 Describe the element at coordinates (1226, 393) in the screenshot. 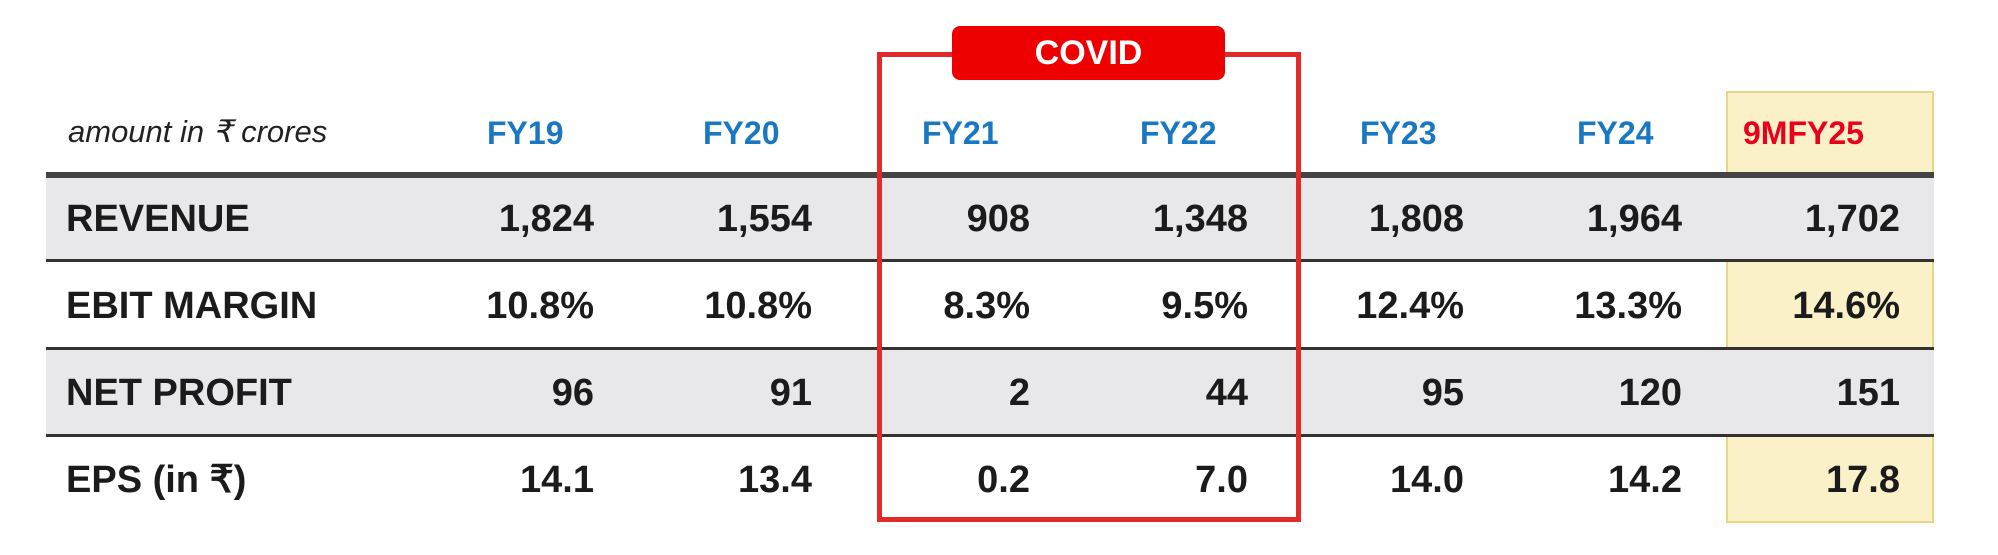

I see `cell-net-profit-fy22: 44` at that location.